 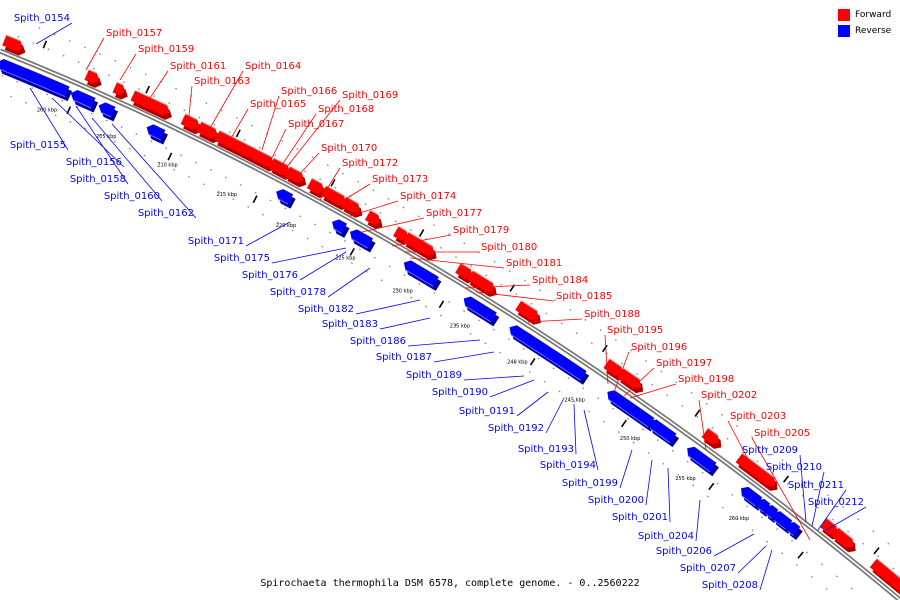 I want to click on gene-label: Spith_0168, so click(x=346, y=109).